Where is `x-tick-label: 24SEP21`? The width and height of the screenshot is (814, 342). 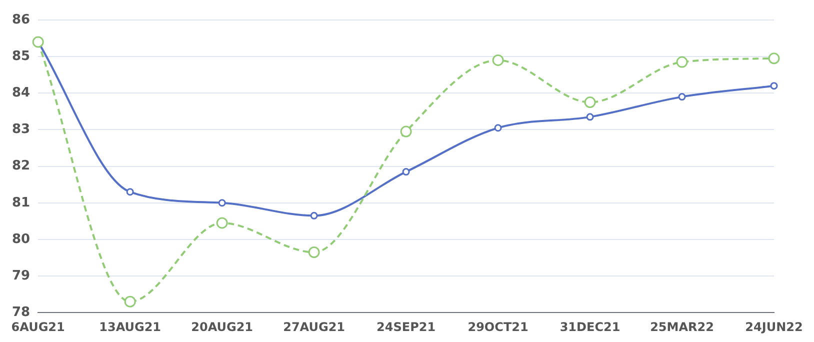
x-tick-label: 24SEP21 is located at coordinates (406, 327).